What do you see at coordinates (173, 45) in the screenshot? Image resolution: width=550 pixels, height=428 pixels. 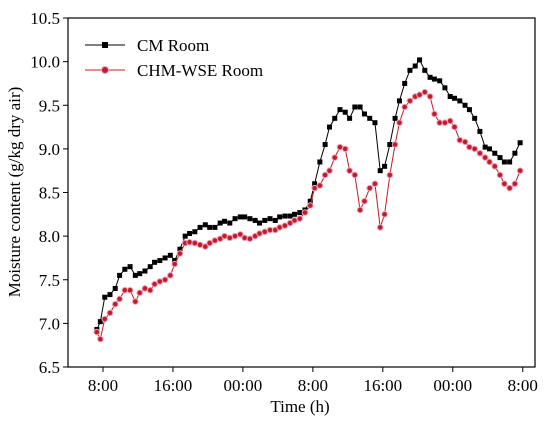 I see `legend-label: CM Room` at bounding box center [173, 45].